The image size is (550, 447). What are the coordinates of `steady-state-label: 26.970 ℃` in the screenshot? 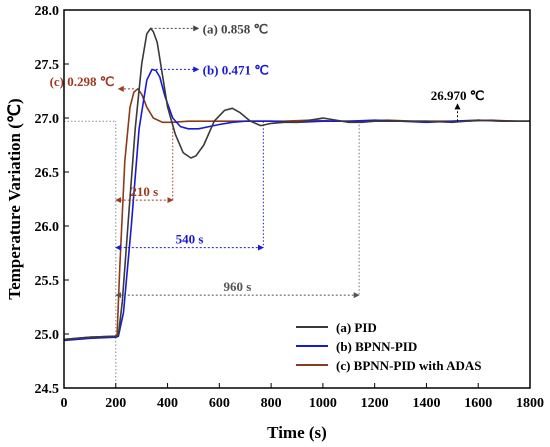 It's located at (458, 95).